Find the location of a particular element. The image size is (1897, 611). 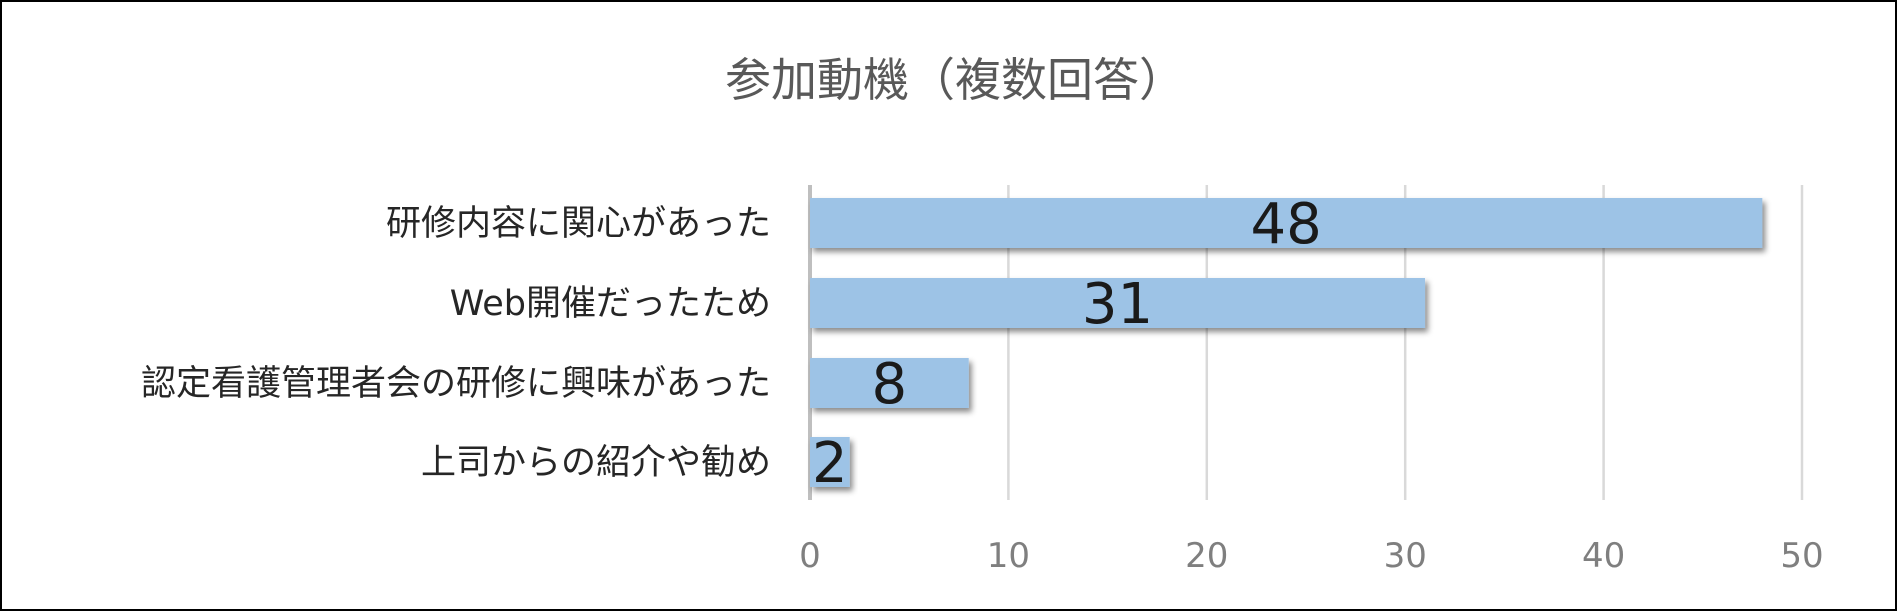

x-tick-label: 20 is located at coordinates (1206, 556).